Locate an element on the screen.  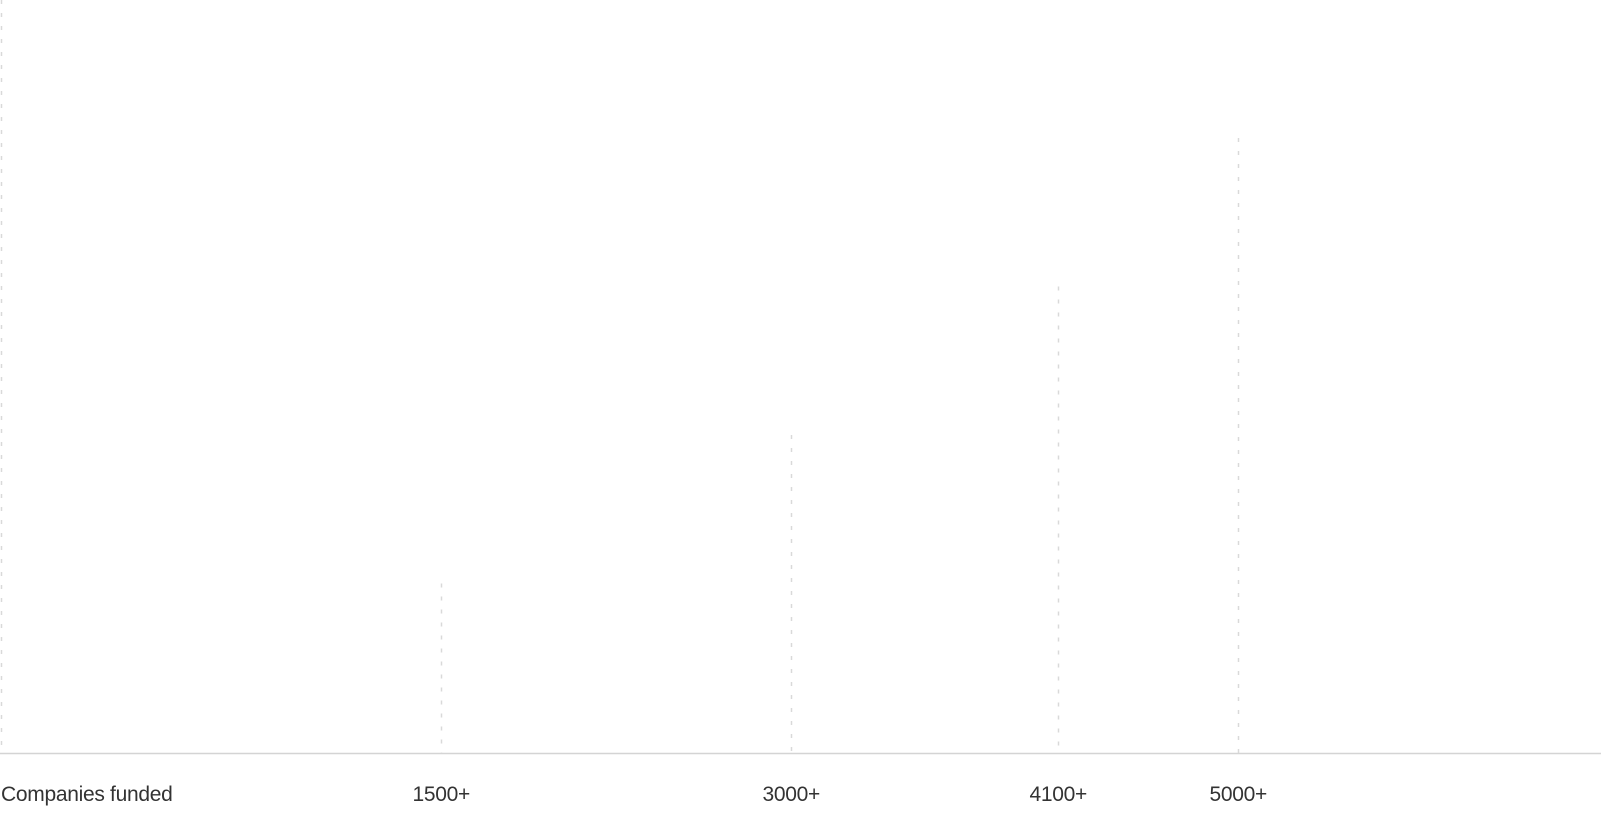
value-label: 3000+ is located at coordinates (791, 794).